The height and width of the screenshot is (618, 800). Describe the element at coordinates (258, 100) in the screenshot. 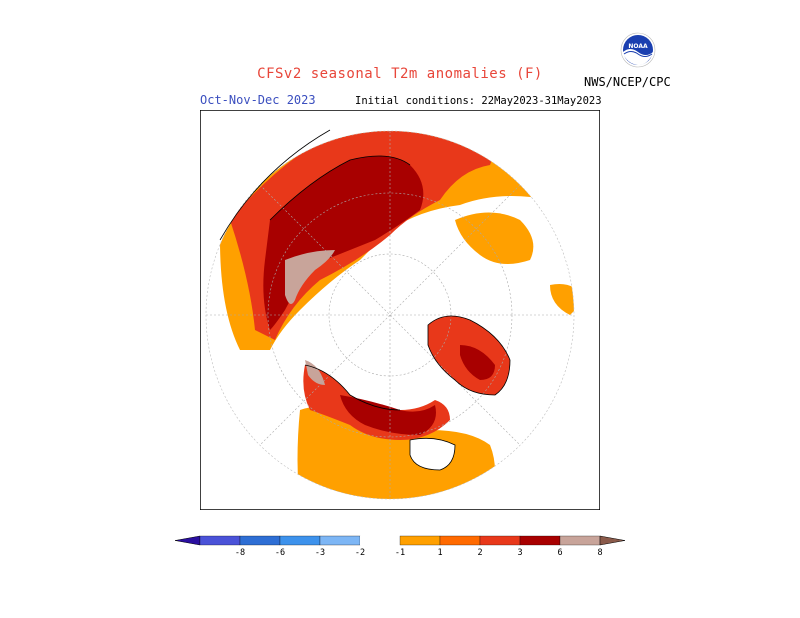

I see `season-label: Oct-Nov-Dec 2023` at that location.